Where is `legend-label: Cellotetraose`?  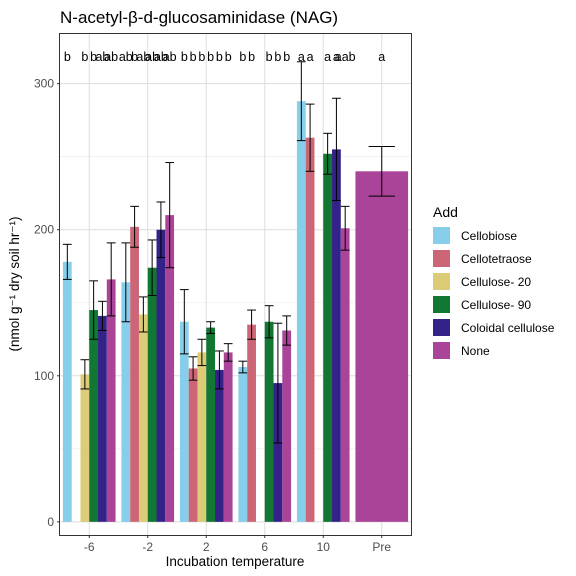 legend-label: Cellotetraose is located at coordinates (496, 259).